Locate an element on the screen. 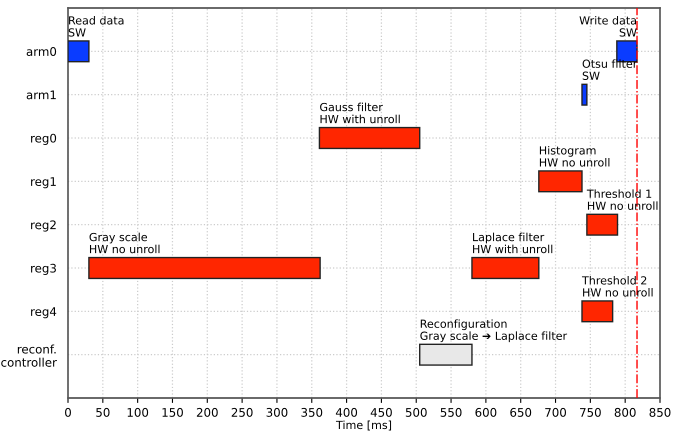  y-tick-label: reg3 is located at coordinates (43, 269).